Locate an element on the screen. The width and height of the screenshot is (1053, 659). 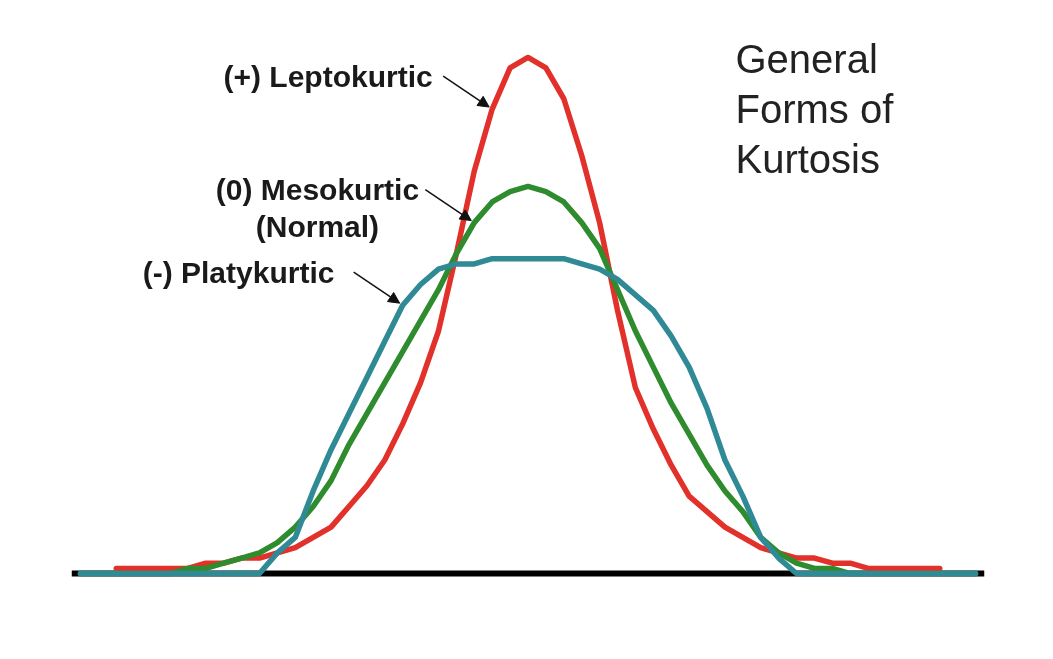
series-label: (0) Mesokurtic (Normal) is located at coordinates (317, 208).